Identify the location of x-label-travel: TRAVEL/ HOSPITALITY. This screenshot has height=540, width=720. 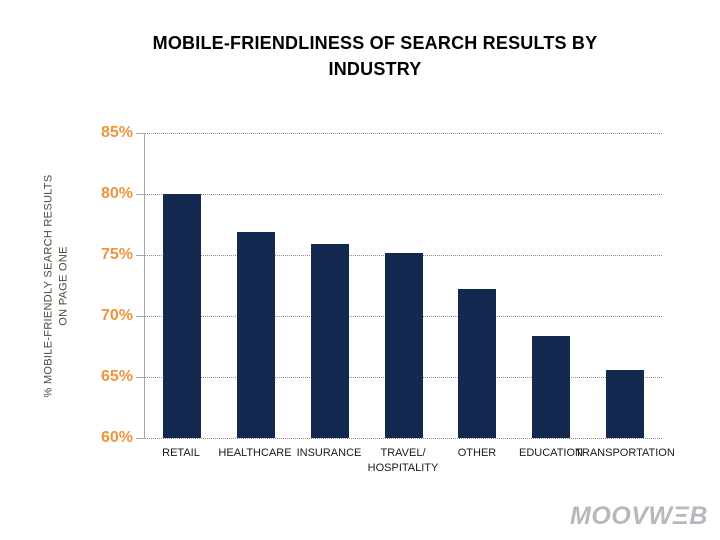
(403, 460).